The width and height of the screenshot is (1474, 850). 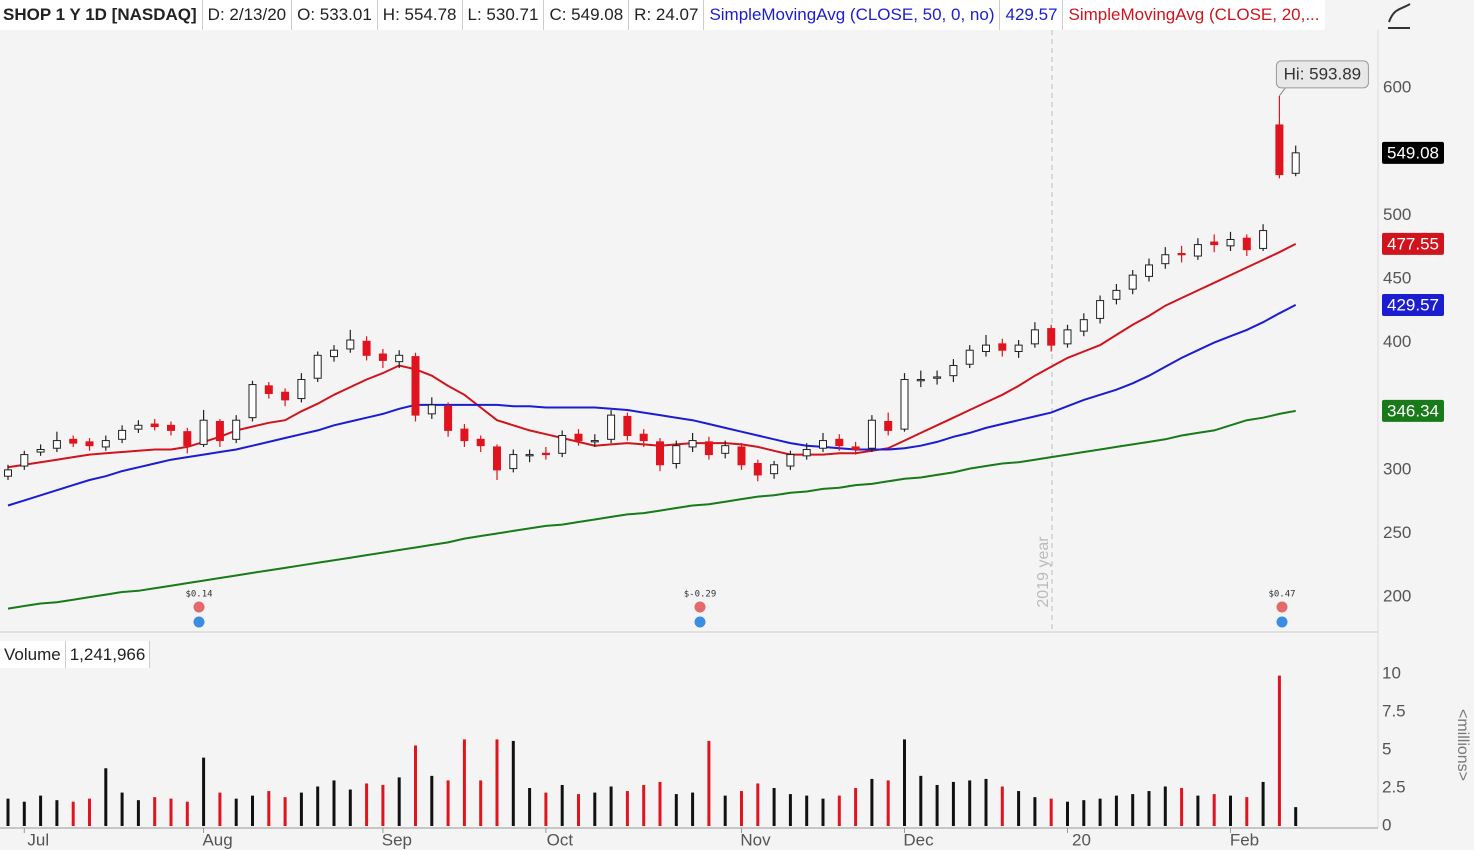 What do you see at coordinates (1397, 87) in the screenshot?
I see `y-tick-label: 600` at bounding box center [1397, 87].